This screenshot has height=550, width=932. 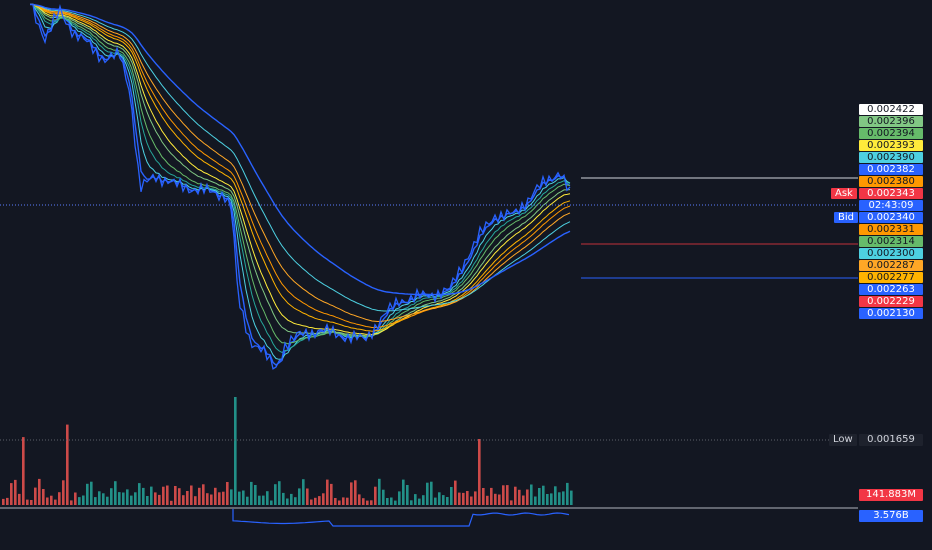 What do you see at coordinates (844, 193) in the screenshot?
I see `ask-tag: Ask` at bounding box center [844, 193].